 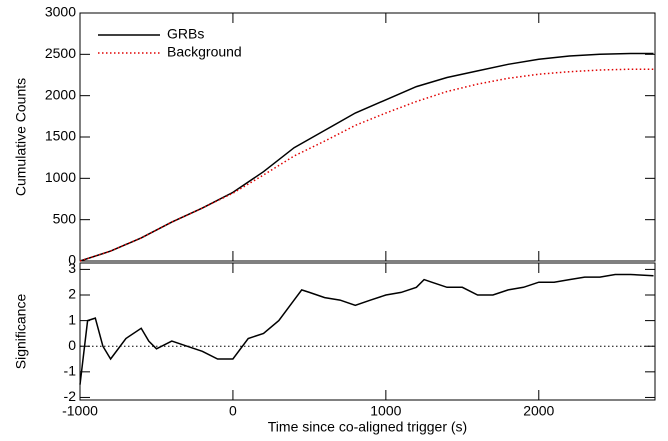 I want to click on y-tick-label: 2500, so click(x=60, y=53).